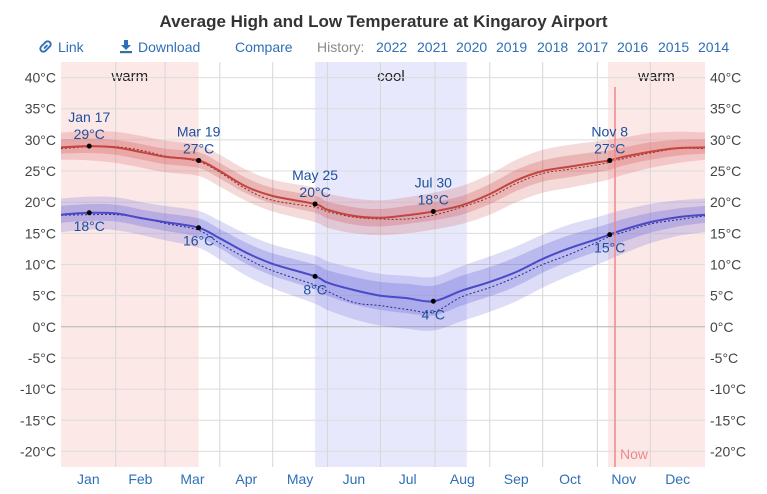  I want to click on link-button: Link, so click(61, 47).